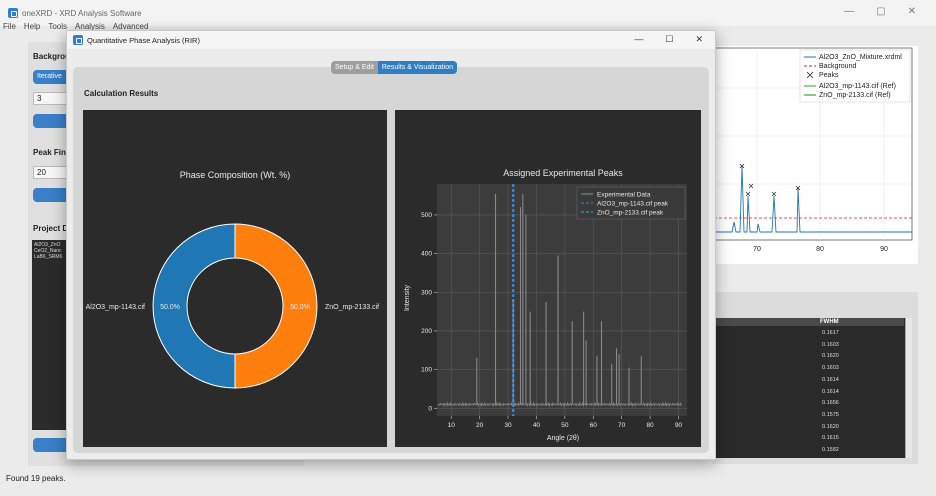 The image size is (936, 496). Describe the element at coordinates (630, 213) in the screenshot. I see `legend-label: ZnO_mp-2133.cif peak` at that location.